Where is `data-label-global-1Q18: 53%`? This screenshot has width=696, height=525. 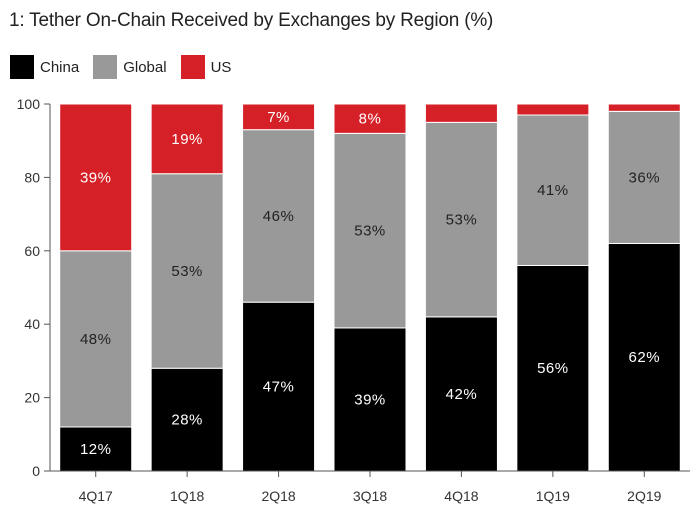
data-label-global-1Q18: 53% is located at coordinates (187, 271).